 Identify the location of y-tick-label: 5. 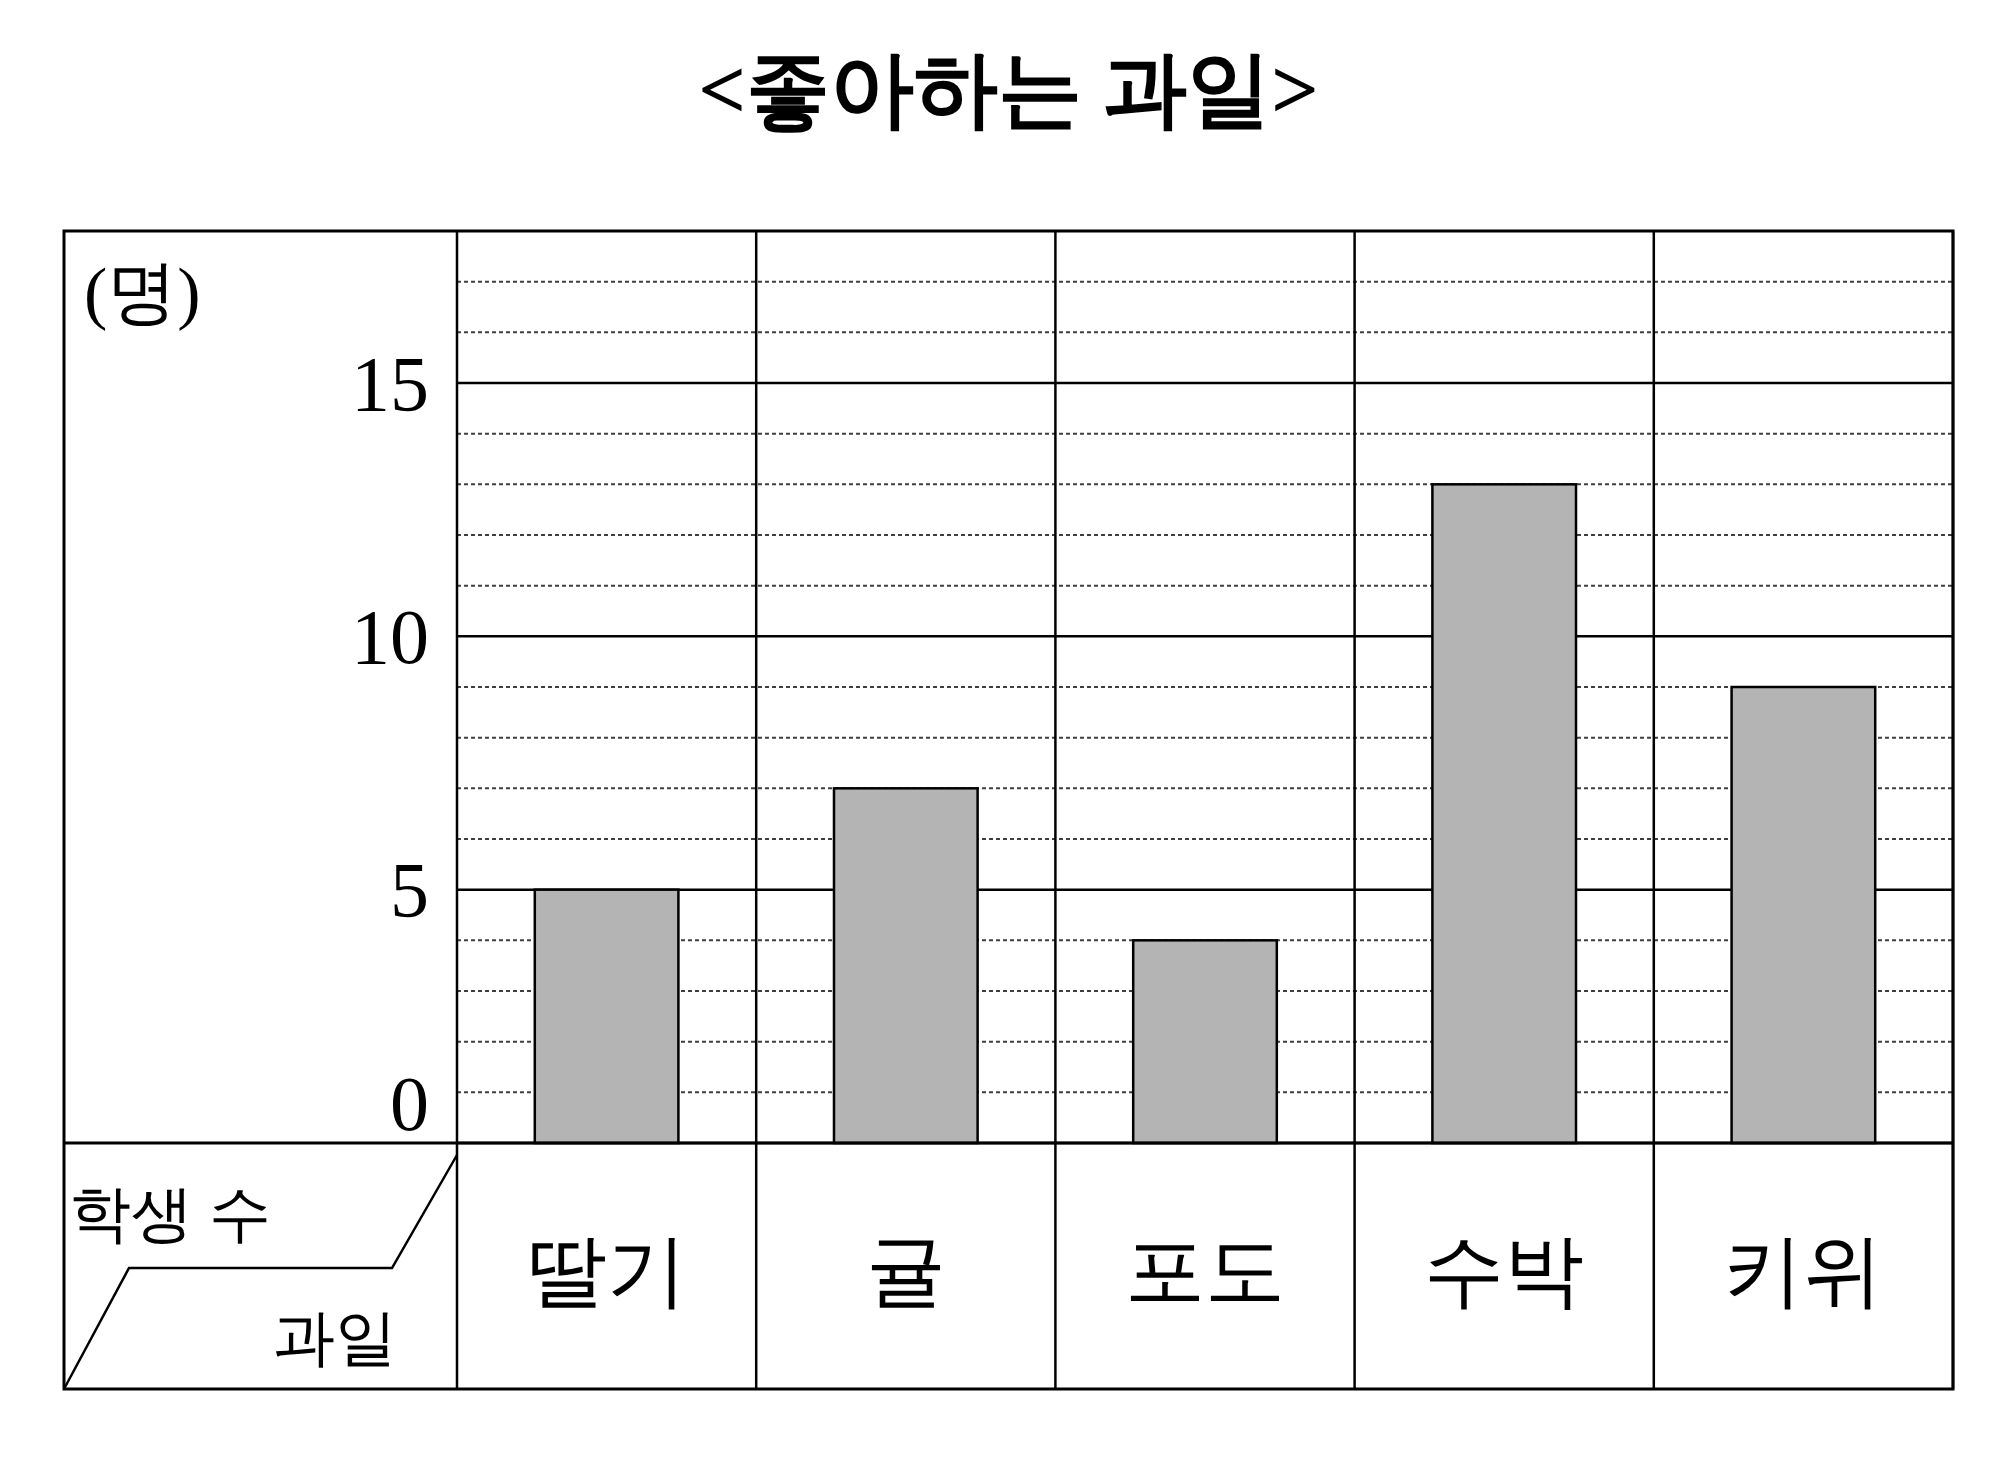
(409, 890).